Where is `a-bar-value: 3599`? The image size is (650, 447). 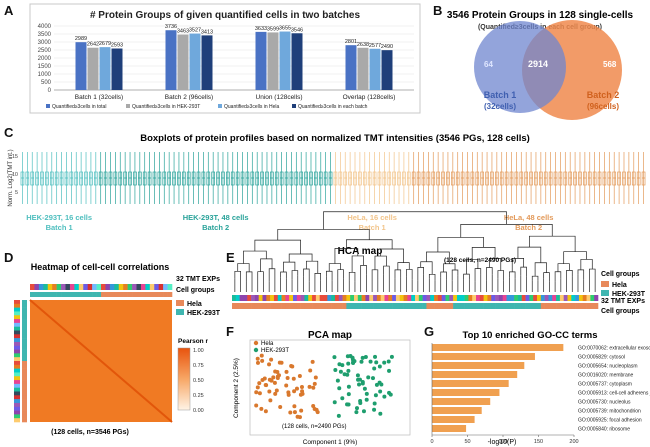 a-bar-value: 3599 is located at coordinates (273, 29).